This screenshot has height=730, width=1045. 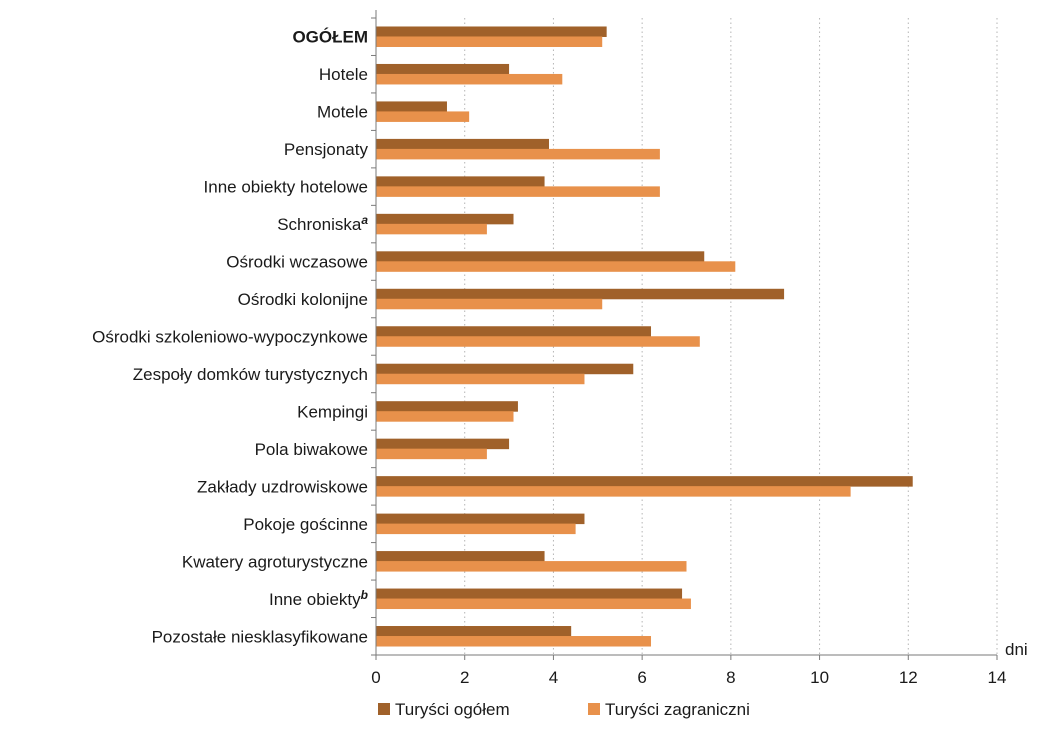 I want to click on category-label: Inne obiektyb, so click(x=318, y=598).